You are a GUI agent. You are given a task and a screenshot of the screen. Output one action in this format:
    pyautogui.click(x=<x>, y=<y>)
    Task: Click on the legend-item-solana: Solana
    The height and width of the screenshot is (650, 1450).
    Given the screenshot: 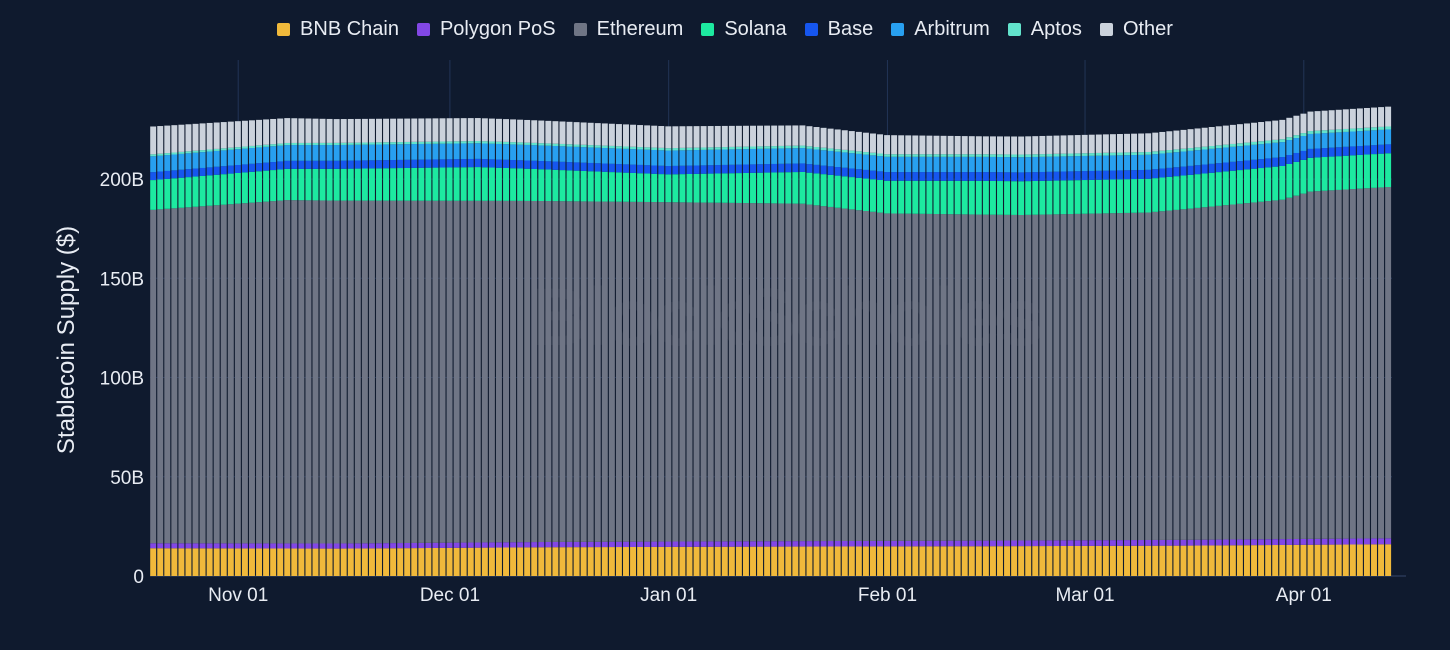 What is the action you would take?
    pyautogui.click(x=744, y=29)
    